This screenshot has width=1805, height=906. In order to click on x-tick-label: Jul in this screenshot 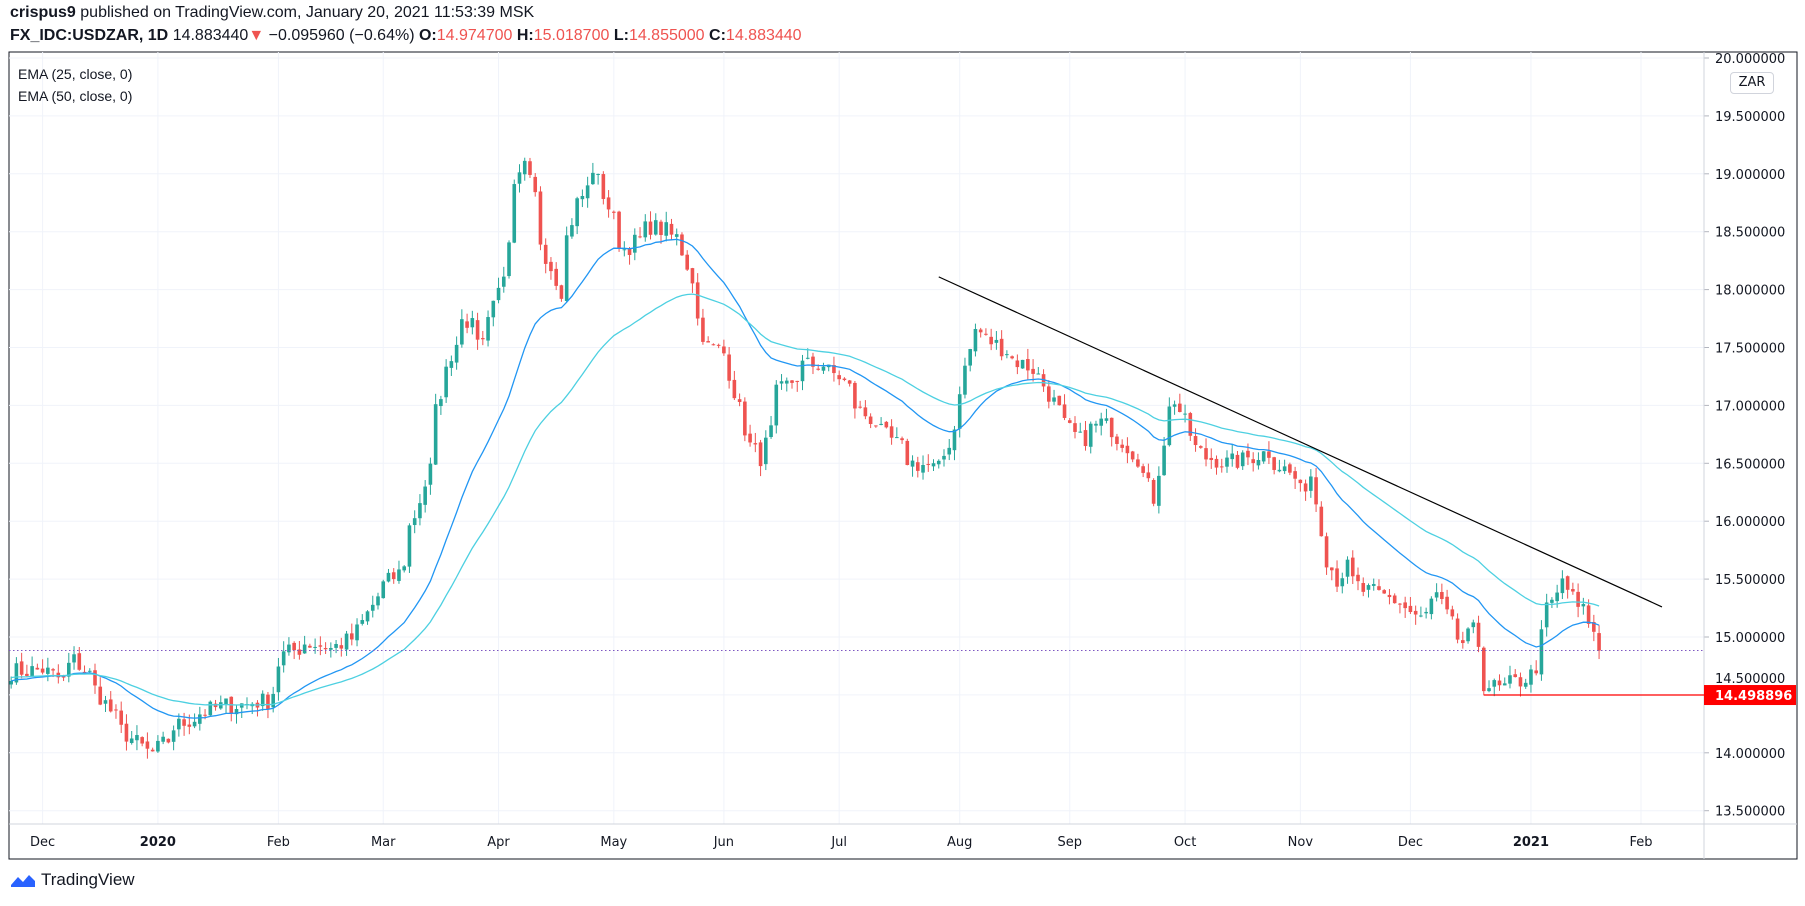, I will do `click(838, 842)`.